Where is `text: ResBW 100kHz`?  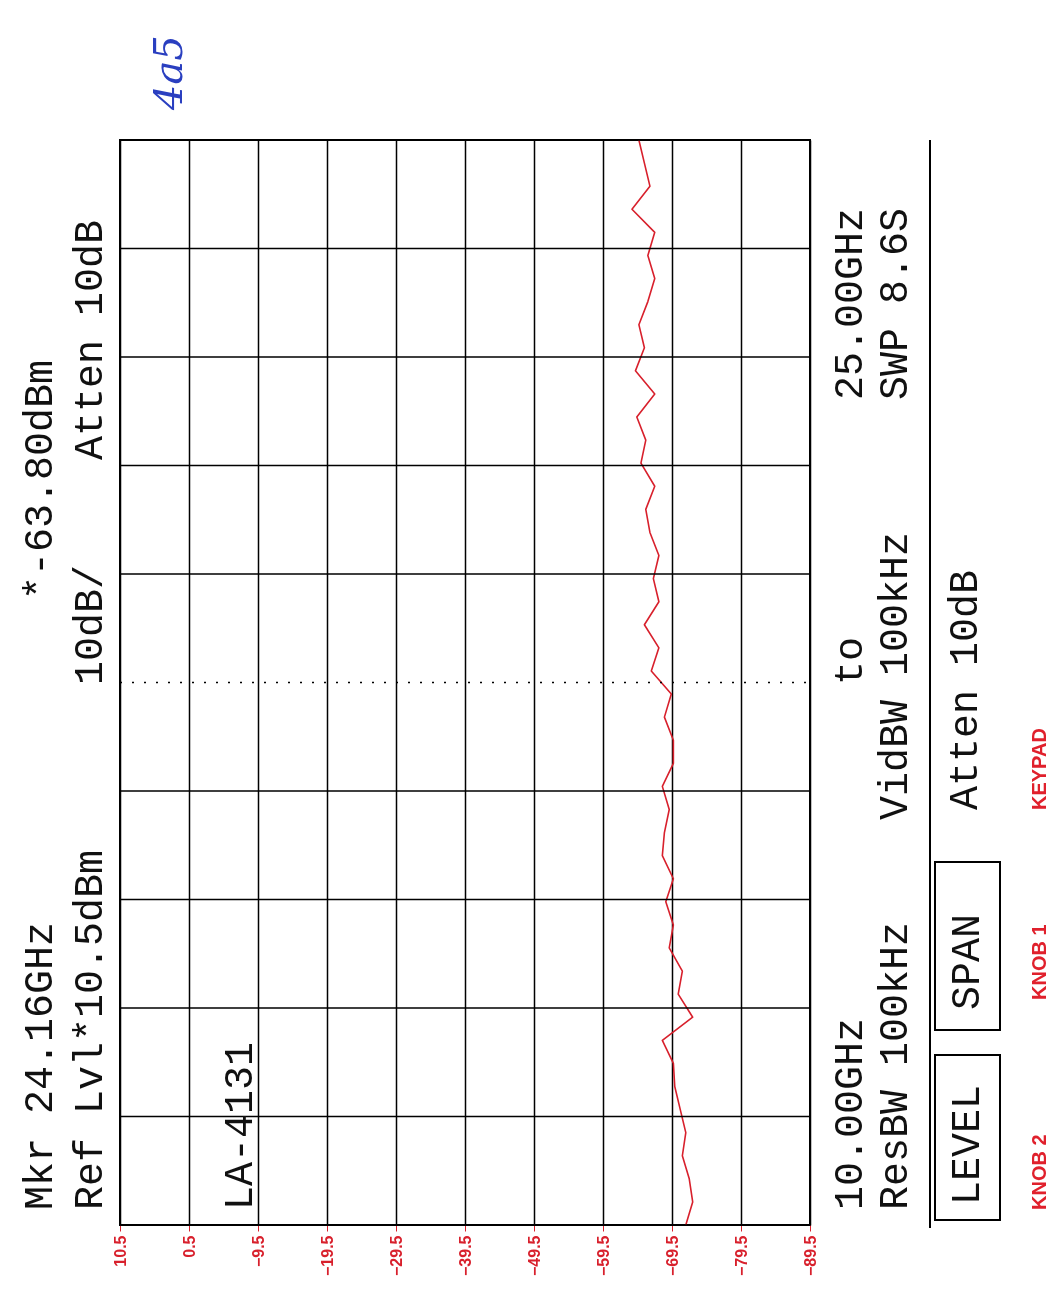
text: ResBW 100kHz is located at coordinates (896, 1065).